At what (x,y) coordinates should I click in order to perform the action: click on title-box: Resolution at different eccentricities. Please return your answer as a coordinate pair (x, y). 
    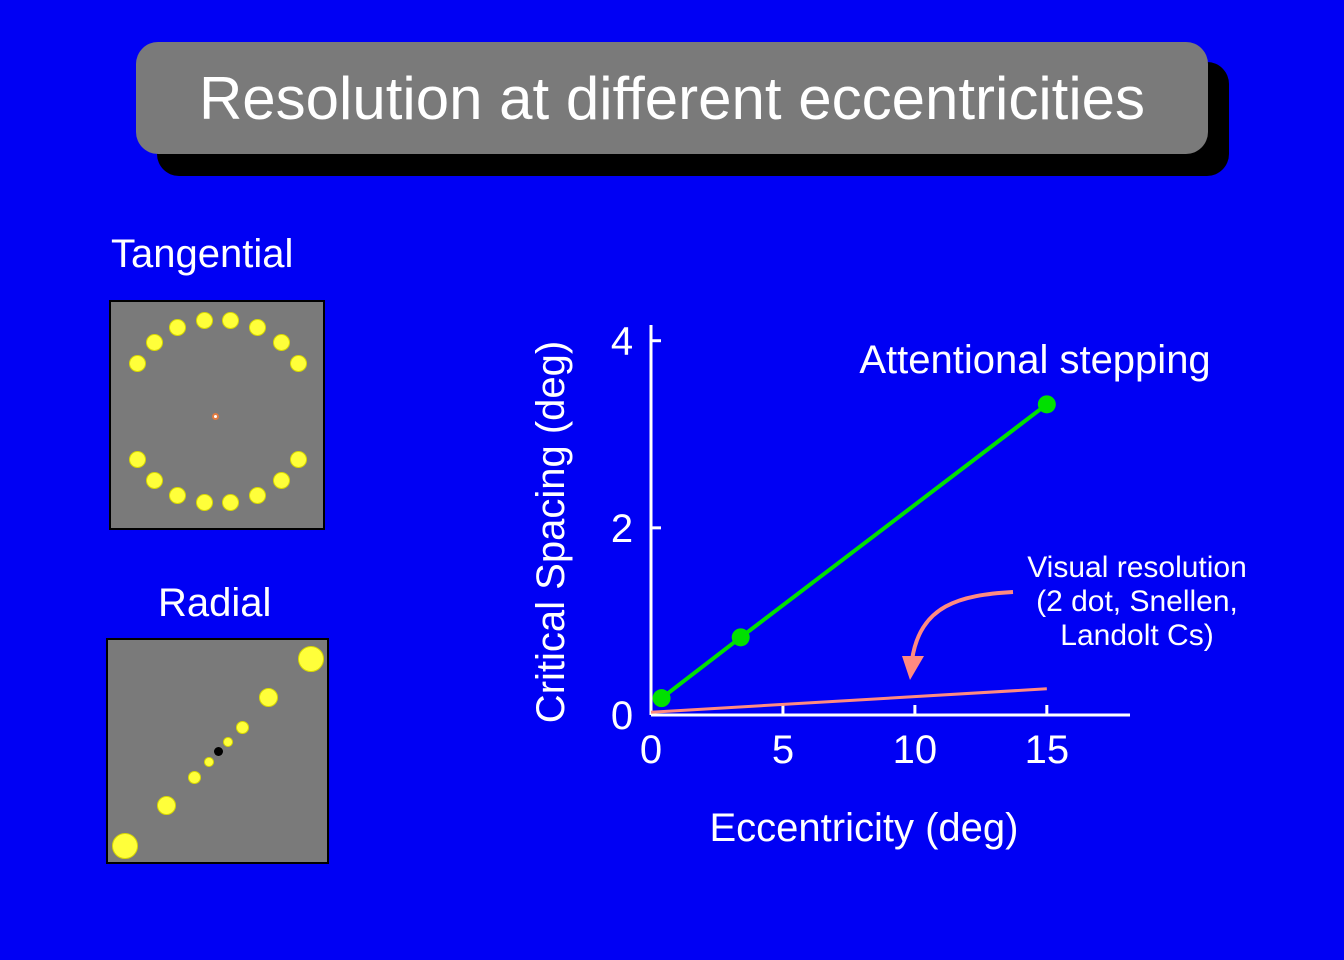
    Looking at the image, I should click on (672, 98).